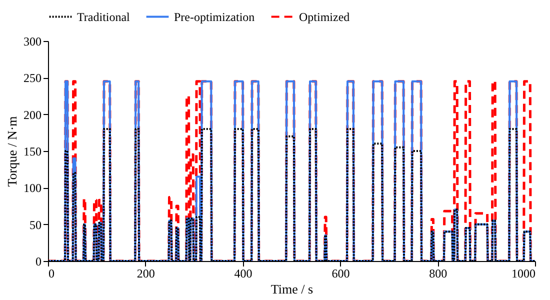 Image resolution: width=550 pixels, height=300 pixels. I want to click on y-tick-label: 250, so click(33, 78).